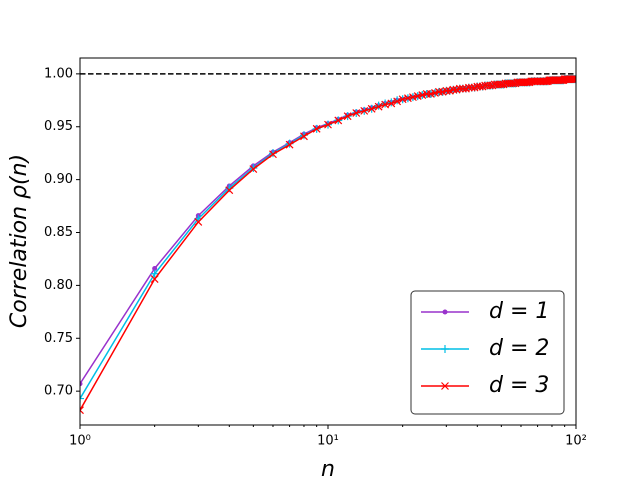 Image resolution: width=640 pixels, height=480 pixels. I want to click on y-axis-label: Correlation ρ(n), so click(19, 241).